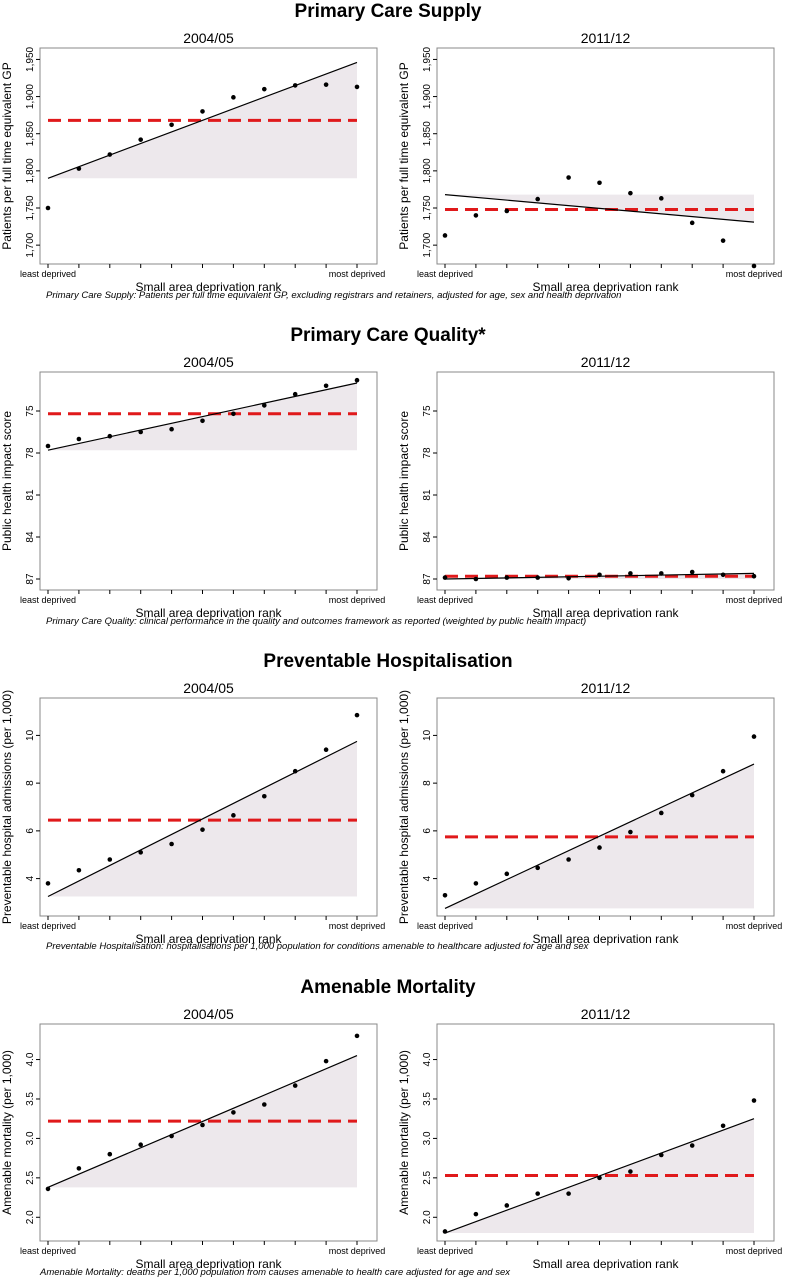 The image size is (787, 1280). What do you see at coordinates (30, 207) in the screenshot?
I see `y-tick-label: 1,750` at bounding box center [30, 207].